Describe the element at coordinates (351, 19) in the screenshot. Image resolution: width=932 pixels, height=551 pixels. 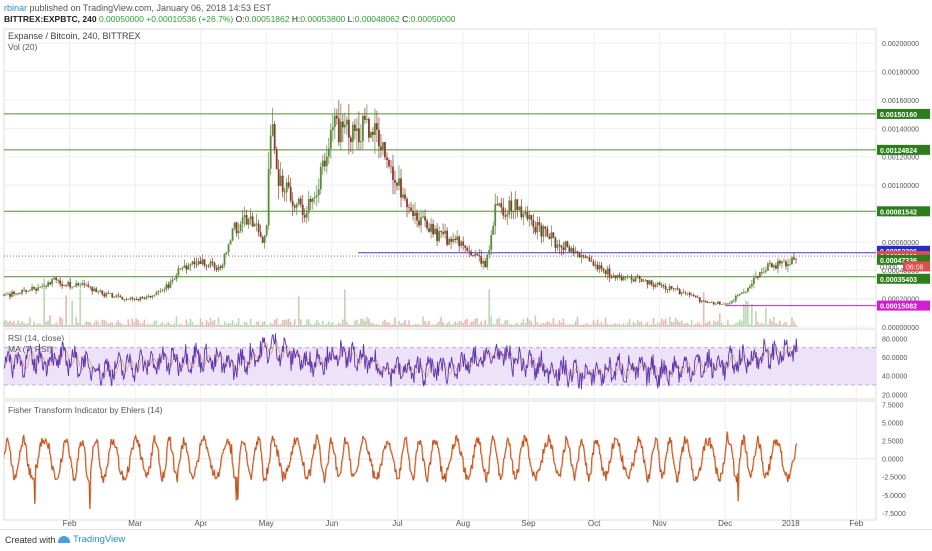
I see `low-label: L:` at that location.